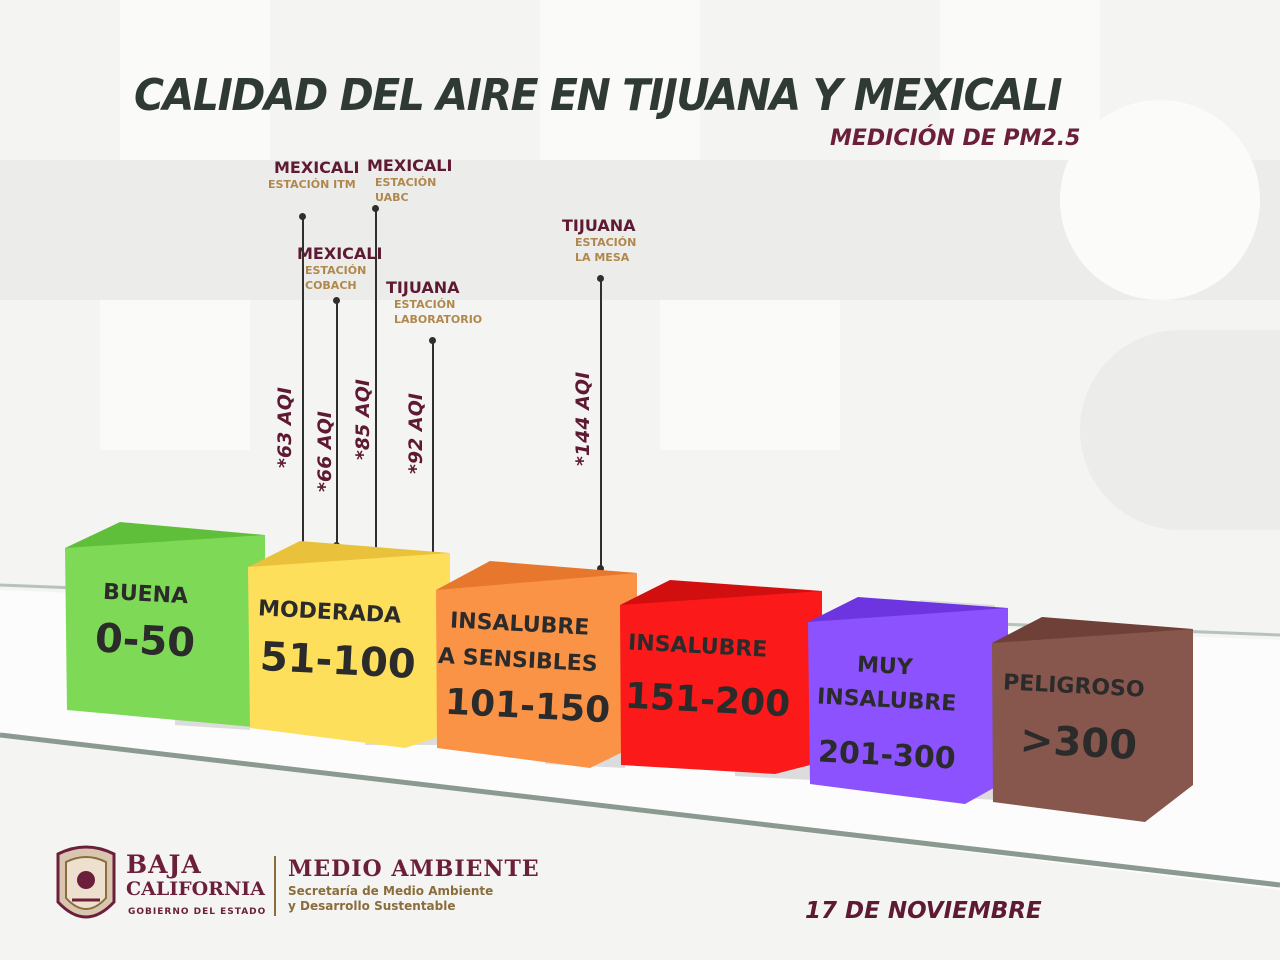 This screenshot has width=1280, height=960. I want to click on pointer-line-cobach, so click(337, 423).